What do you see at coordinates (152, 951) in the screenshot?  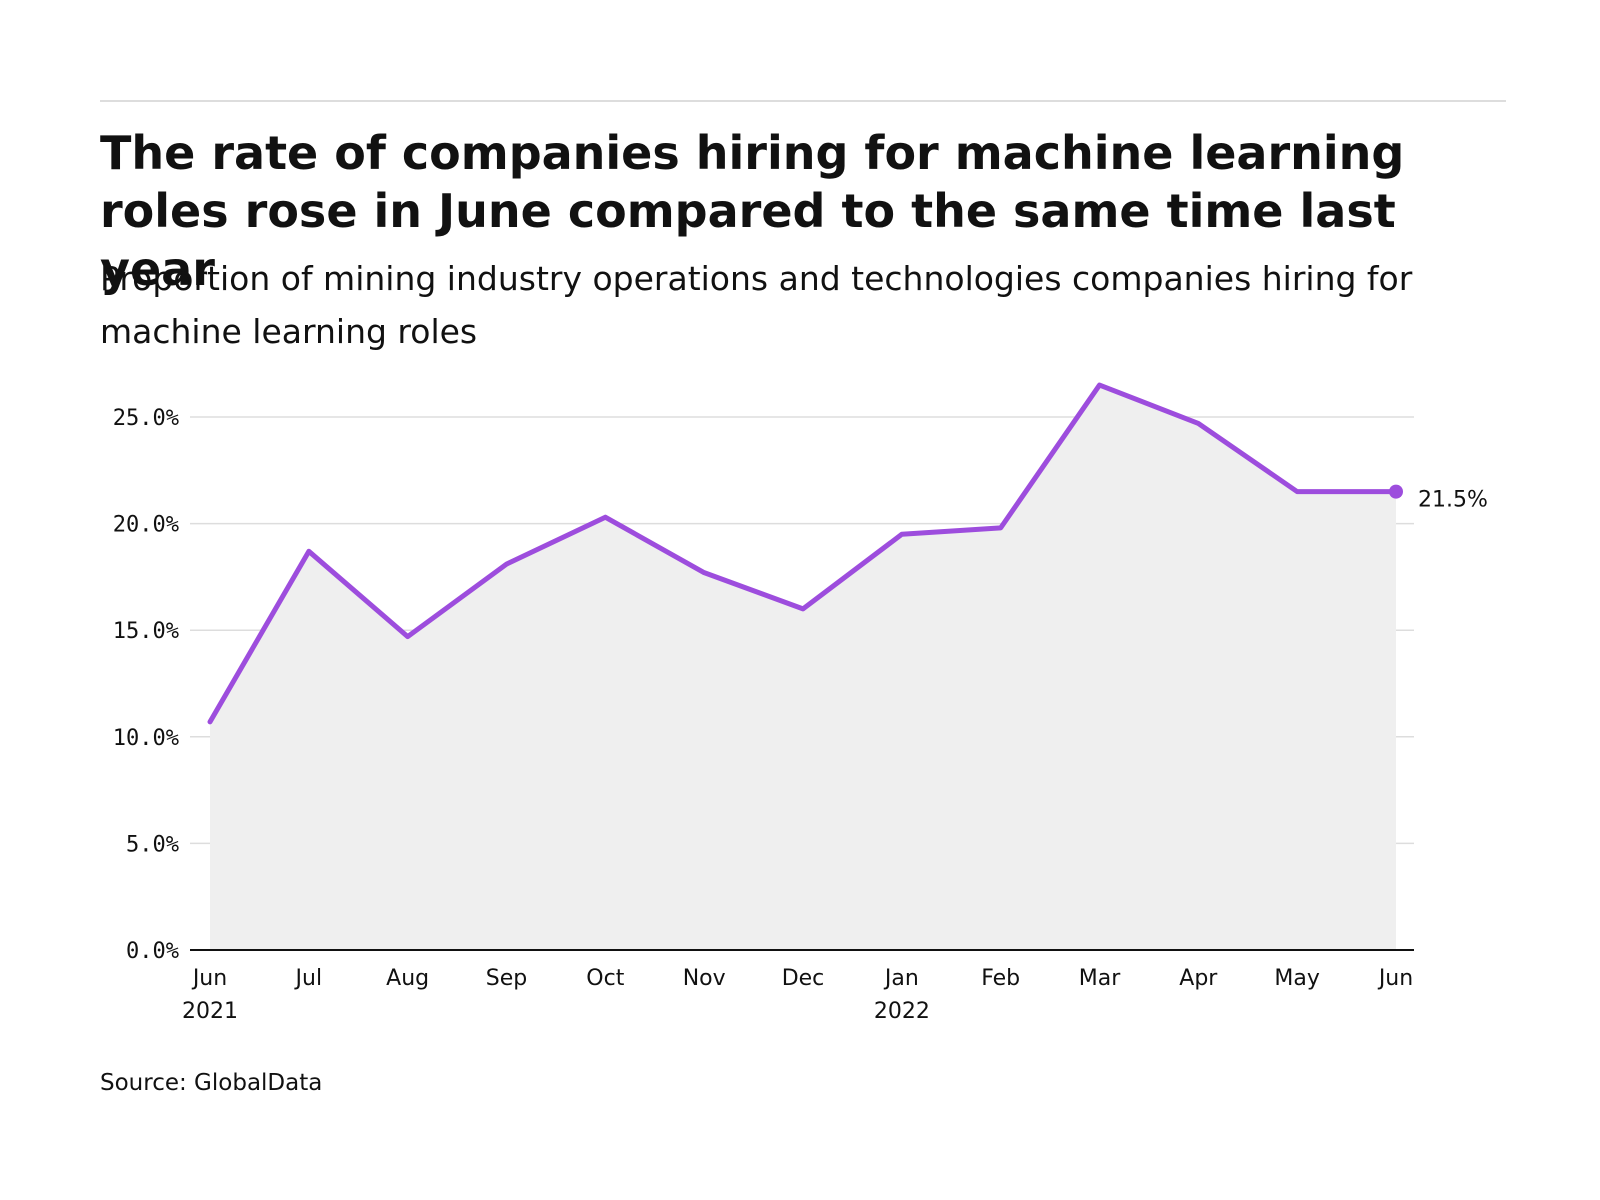 I see `y-tick-label: 0.0%` at bounding box center [152, 951].